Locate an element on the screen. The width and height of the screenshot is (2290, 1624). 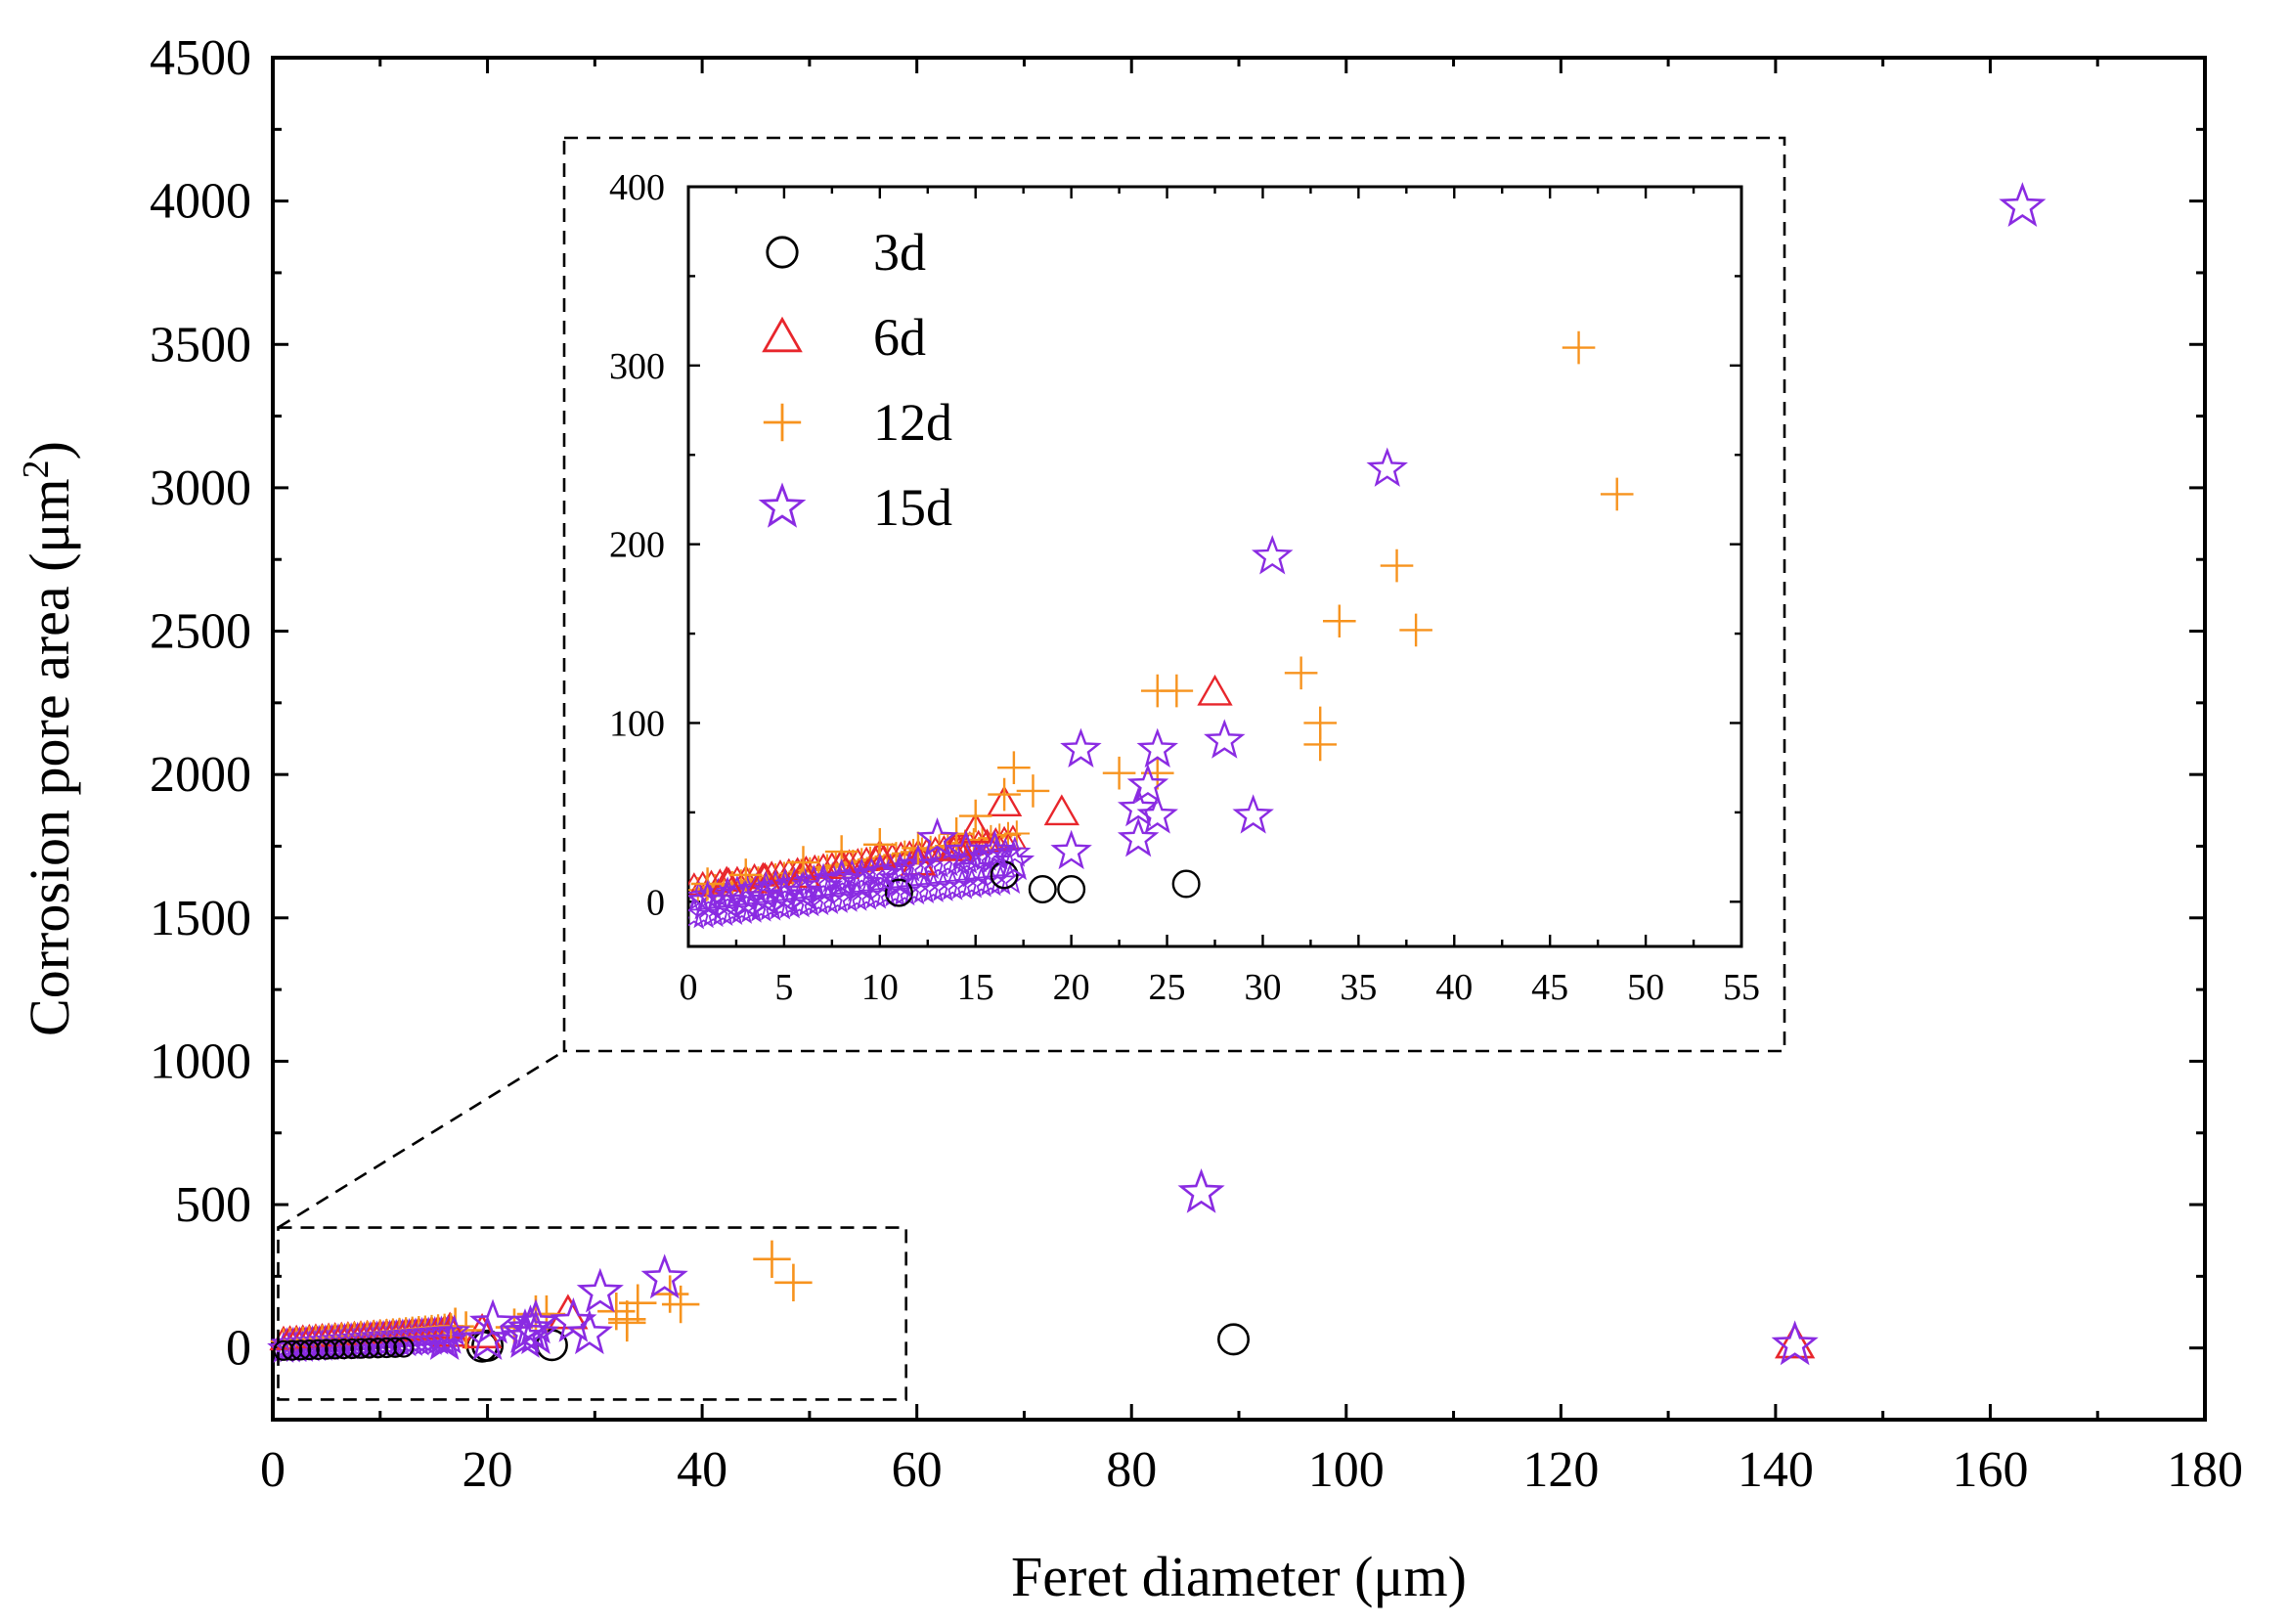
x-tick-label: 0 is located at coordinates (273, 1470).